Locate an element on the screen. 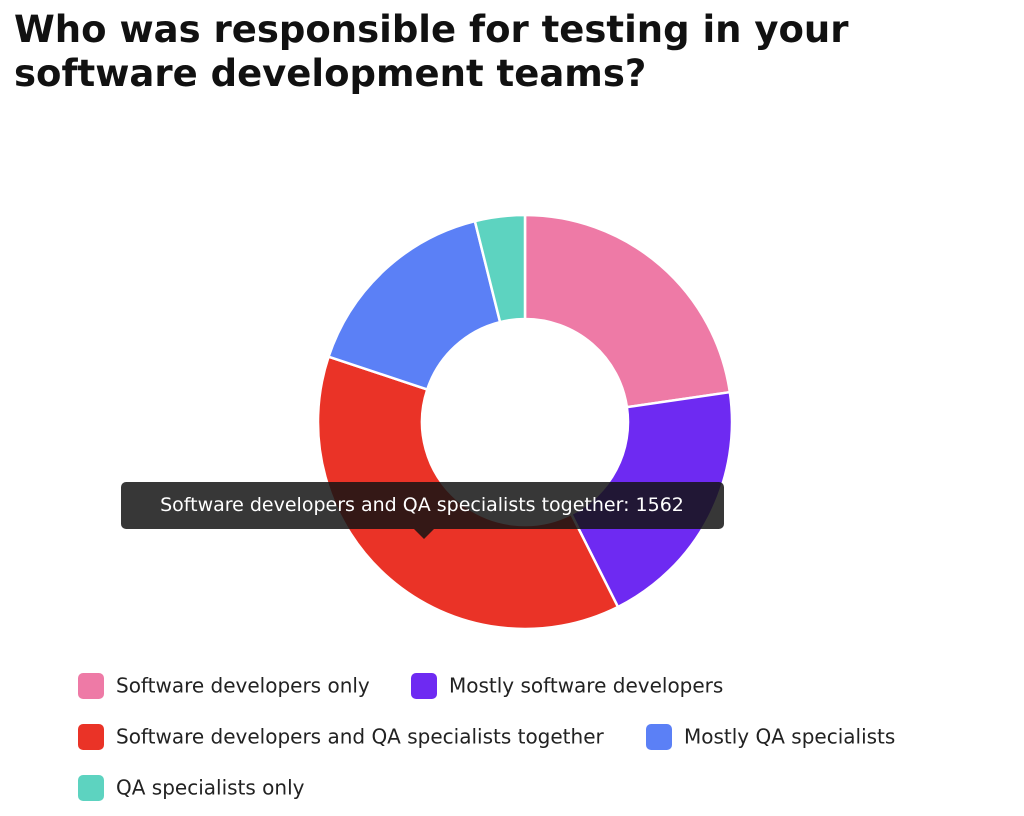  tooltip-arrow is located at coordinates (424, 534).